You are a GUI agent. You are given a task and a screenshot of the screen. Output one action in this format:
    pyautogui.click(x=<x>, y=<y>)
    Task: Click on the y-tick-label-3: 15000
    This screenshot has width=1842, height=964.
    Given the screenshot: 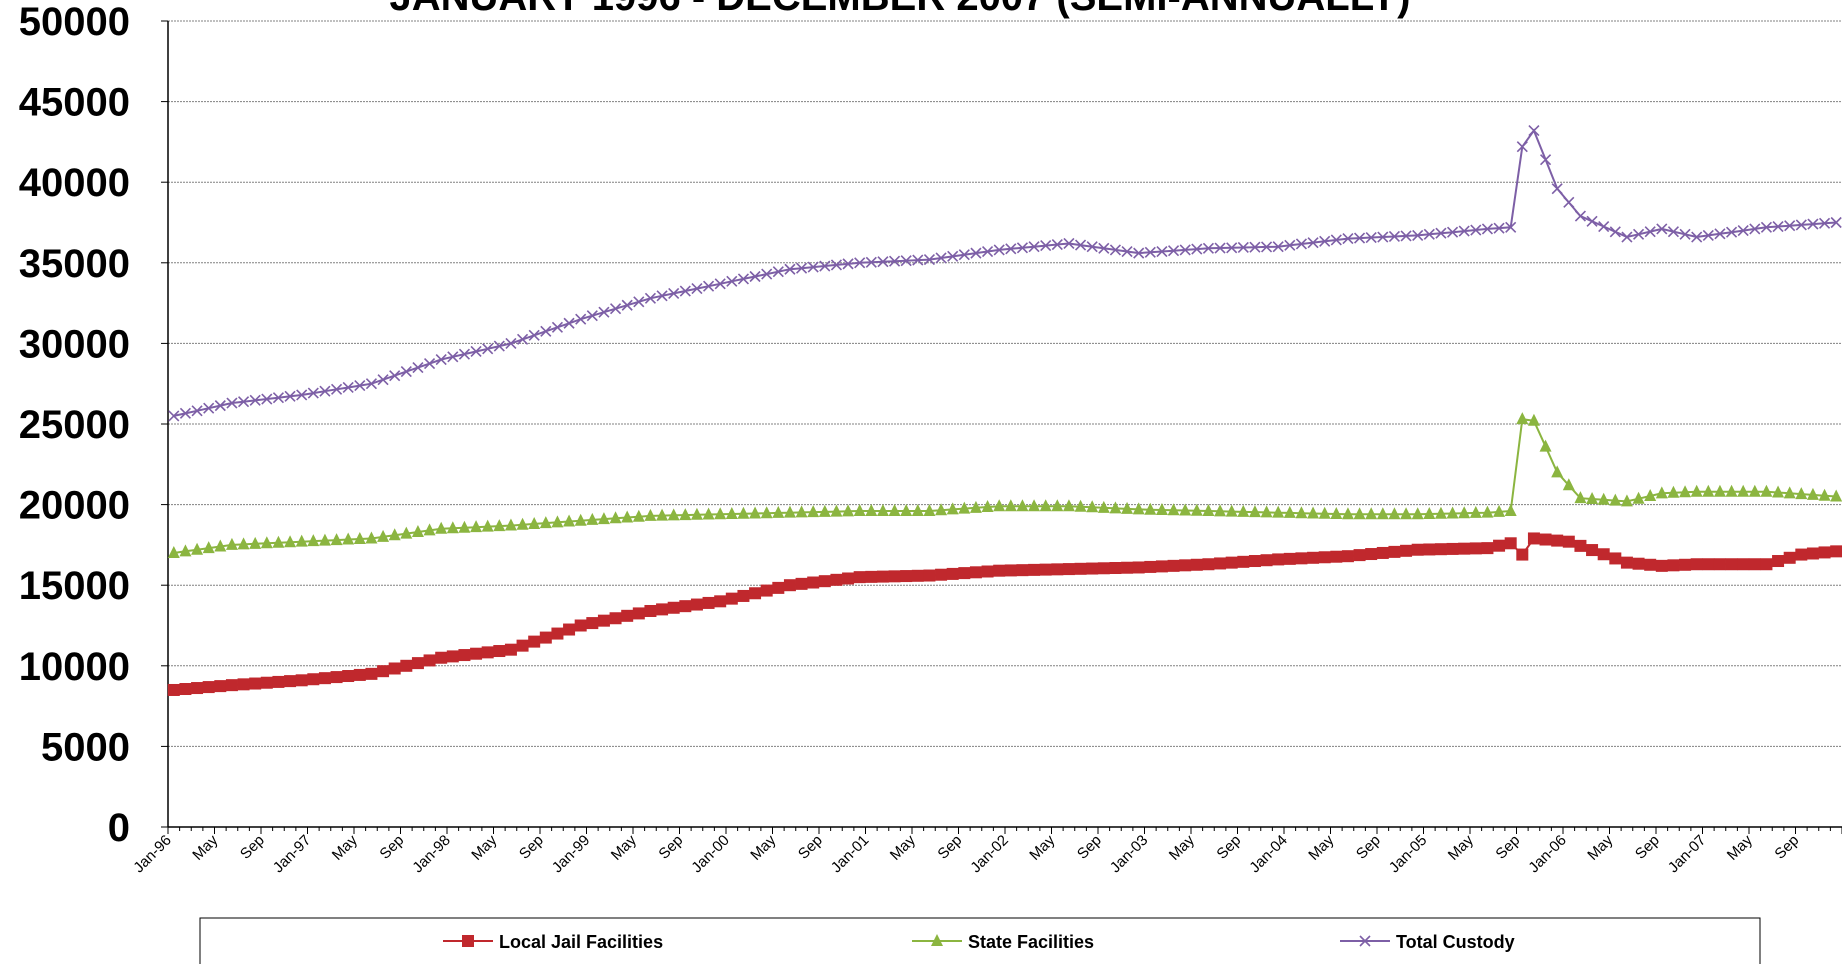 What is the action you would take?
    pyautogui.click(x=74, y=586)
    